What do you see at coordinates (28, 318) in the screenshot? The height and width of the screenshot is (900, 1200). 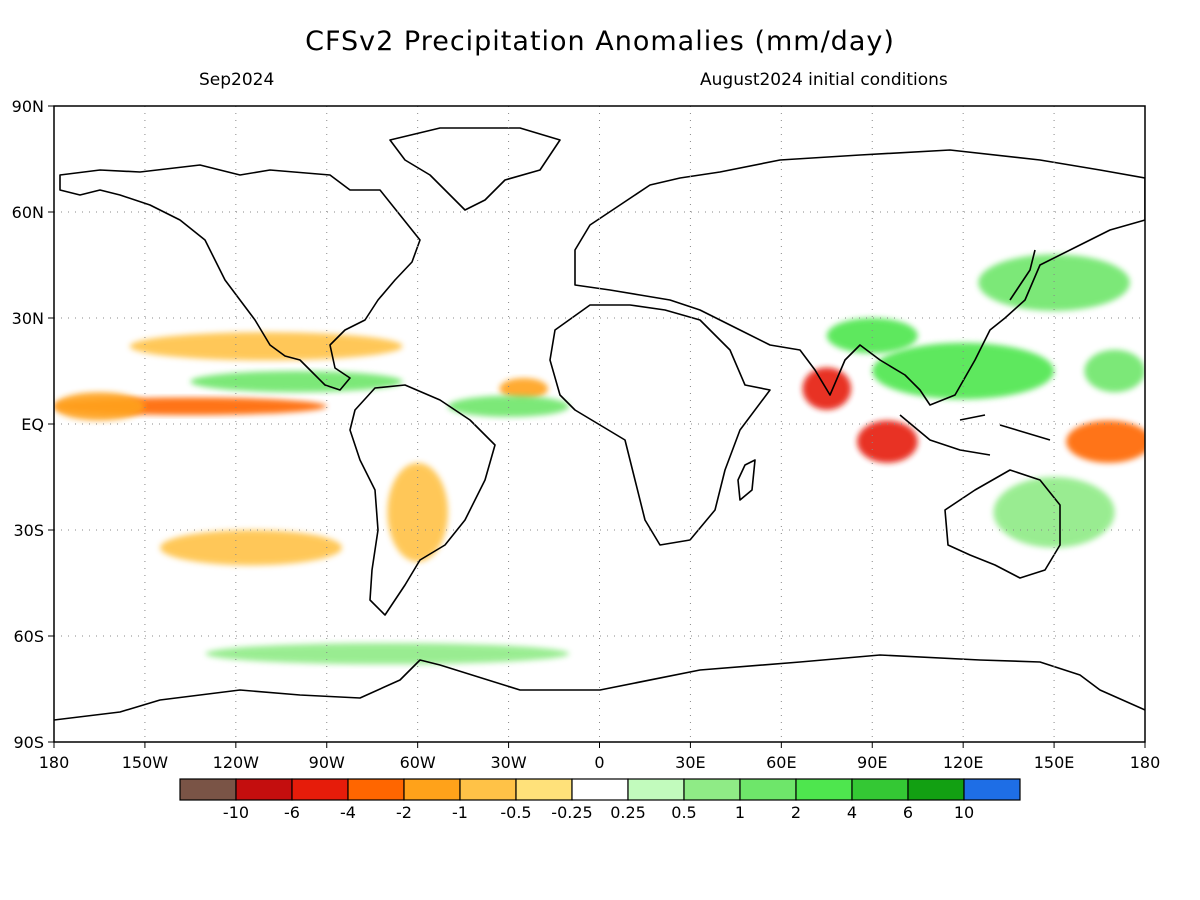 I see `latitude-tick-label: 30N` at bounding box center [28, 318].